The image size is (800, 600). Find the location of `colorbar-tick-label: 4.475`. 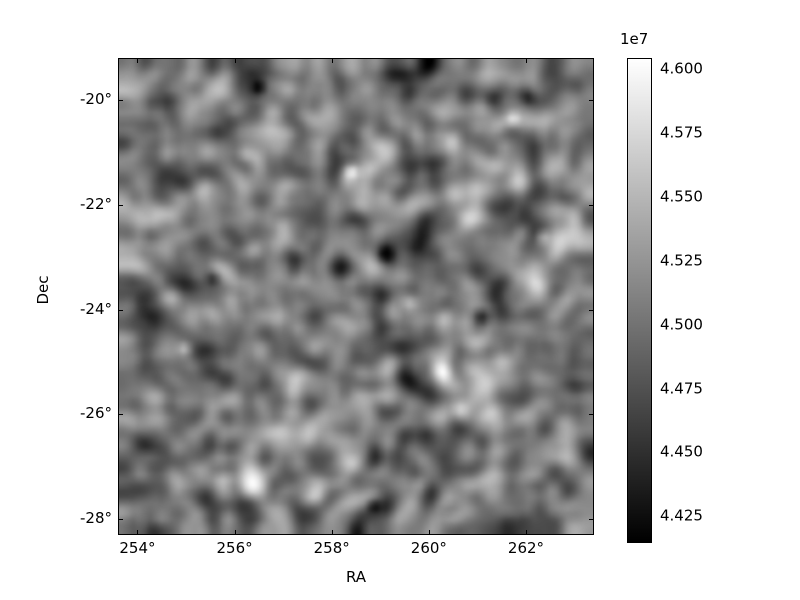

colorbar-tick-label: 4.475 is located at coordinates (681, 388).